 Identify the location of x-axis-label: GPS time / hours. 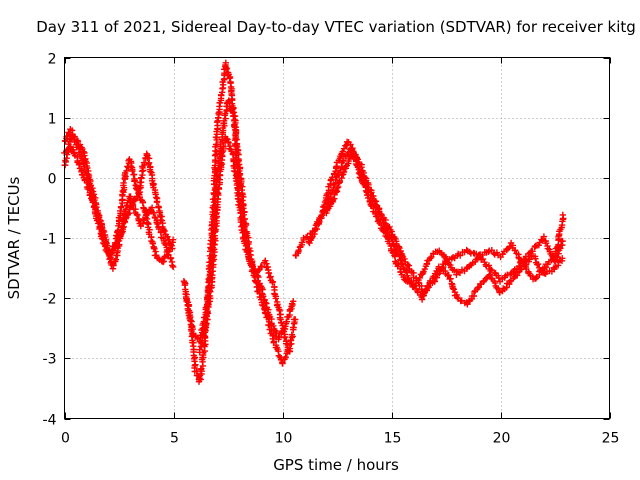
(336, 465).